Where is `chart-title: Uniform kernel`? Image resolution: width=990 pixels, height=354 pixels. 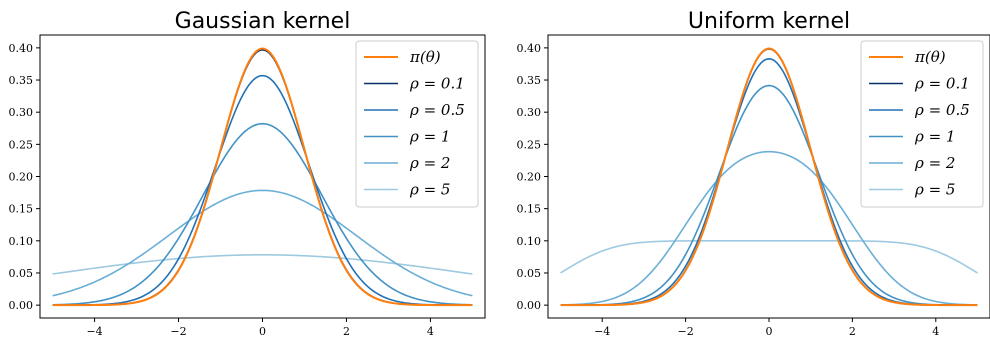 chart-title: Uniform kernel is located at coordinates (769, 21).